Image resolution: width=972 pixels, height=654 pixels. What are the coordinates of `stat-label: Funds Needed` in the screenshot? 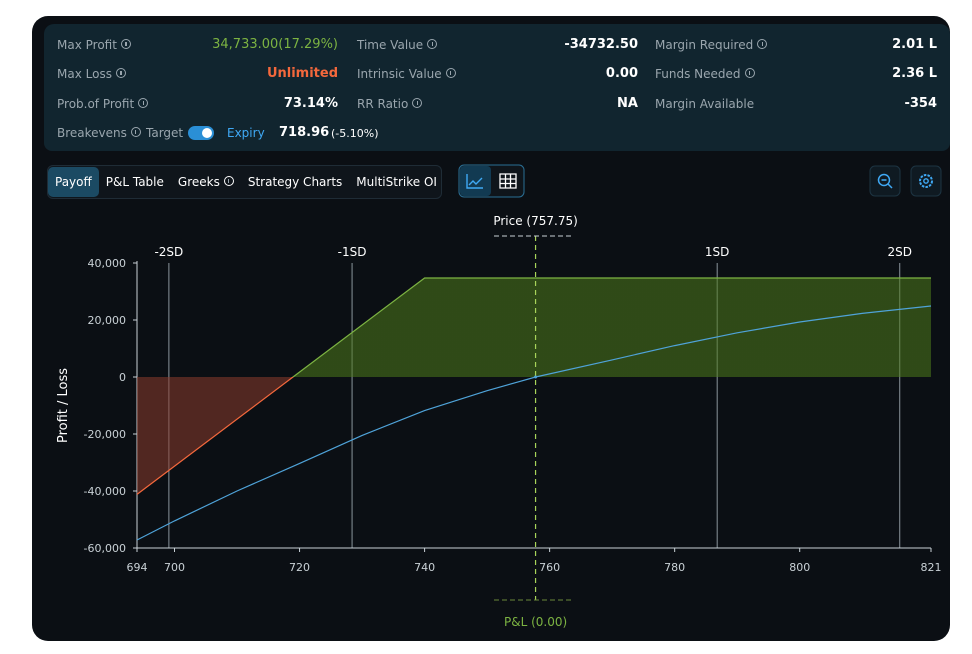 It's located at (705, 74).